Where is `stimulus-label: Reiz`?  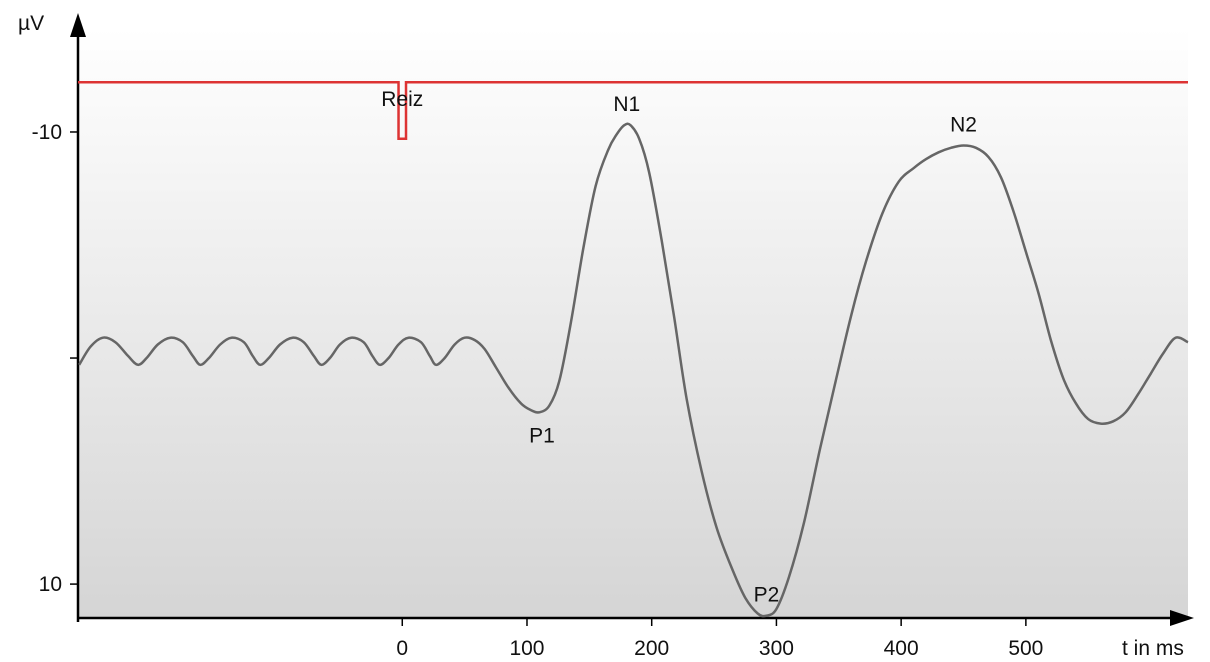
stimulus-label: Reiz is located at coordinates (402, 99).